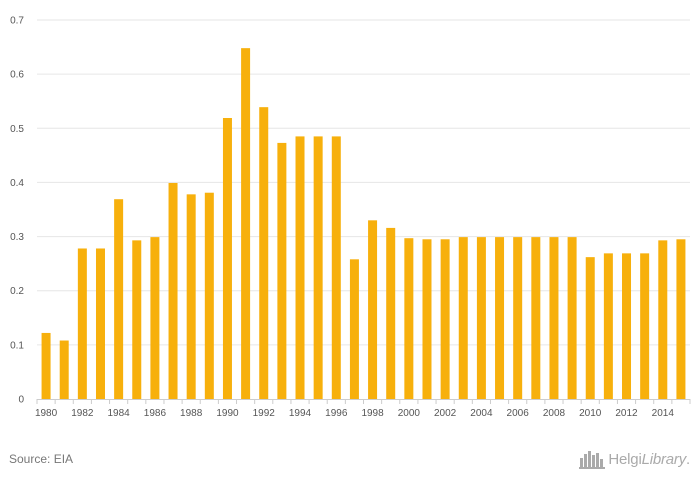  Describe the element at coordinates (17, 345) in the screenshot. I see `y-tick-label: 0.1` at that location.